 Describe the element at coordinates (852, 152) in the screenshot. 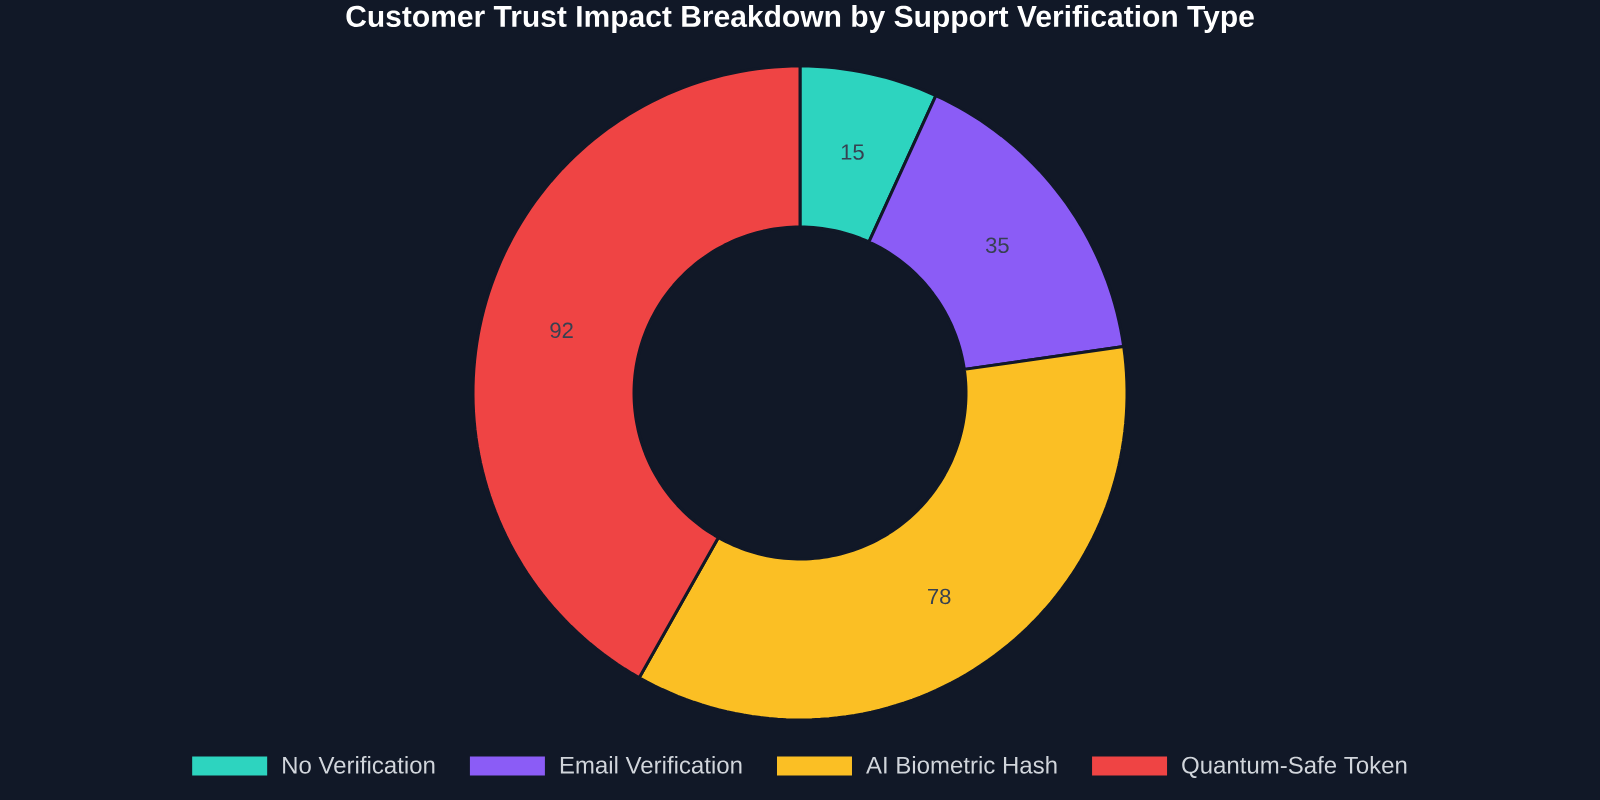

I see `data-label: 15` at that location.